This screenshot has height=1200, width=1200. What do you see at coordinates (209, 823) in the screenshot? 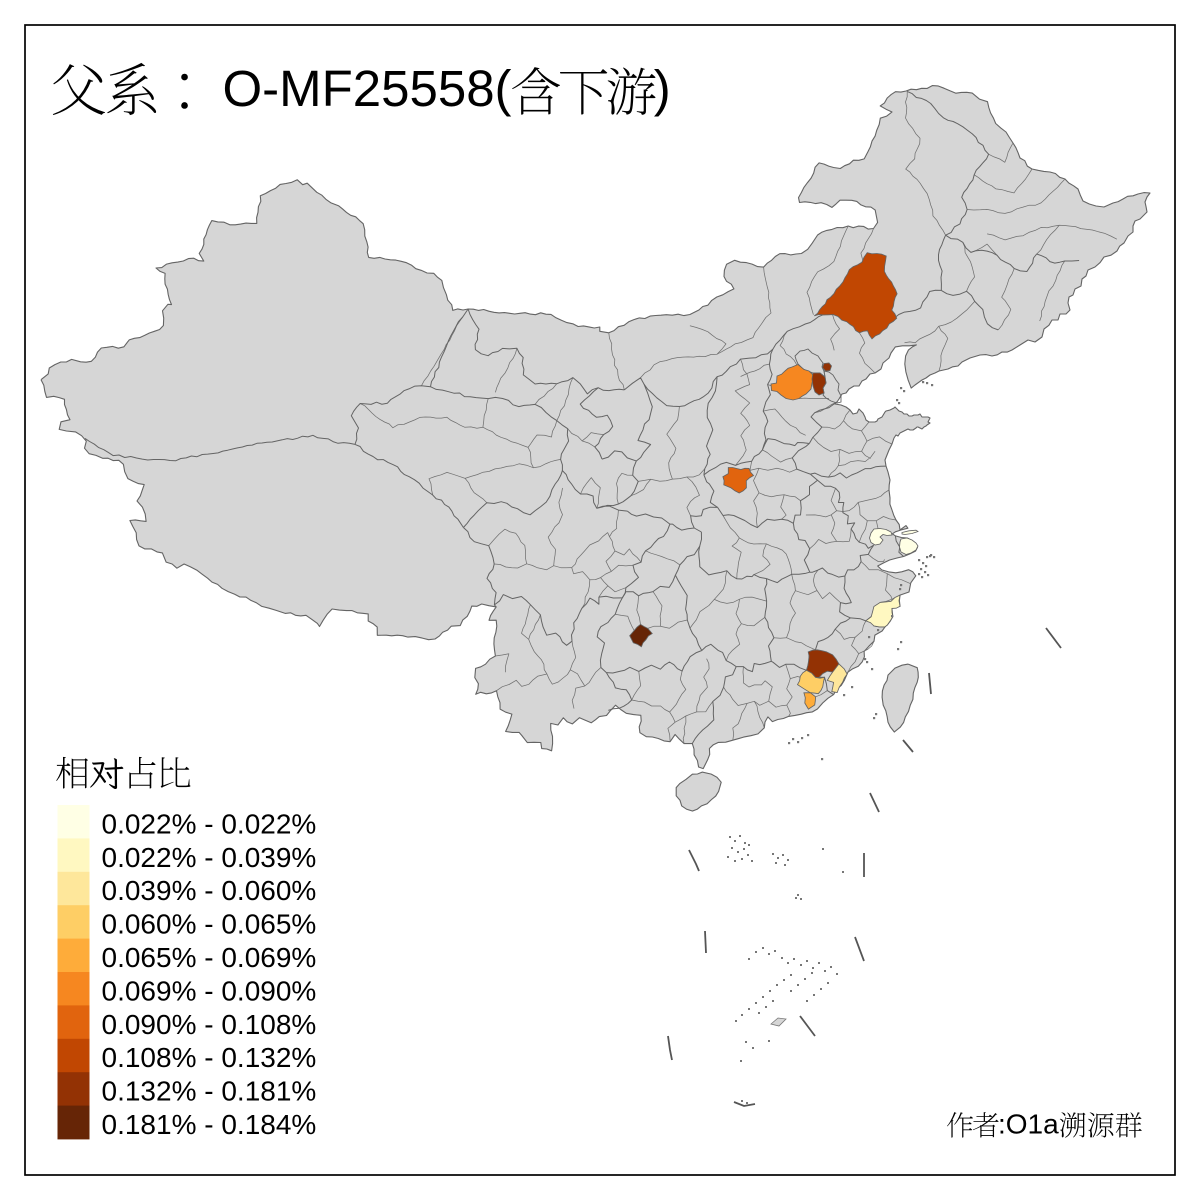
I see `svg-text: 0.022% - 0.022%` at bounding box center [209, 823].